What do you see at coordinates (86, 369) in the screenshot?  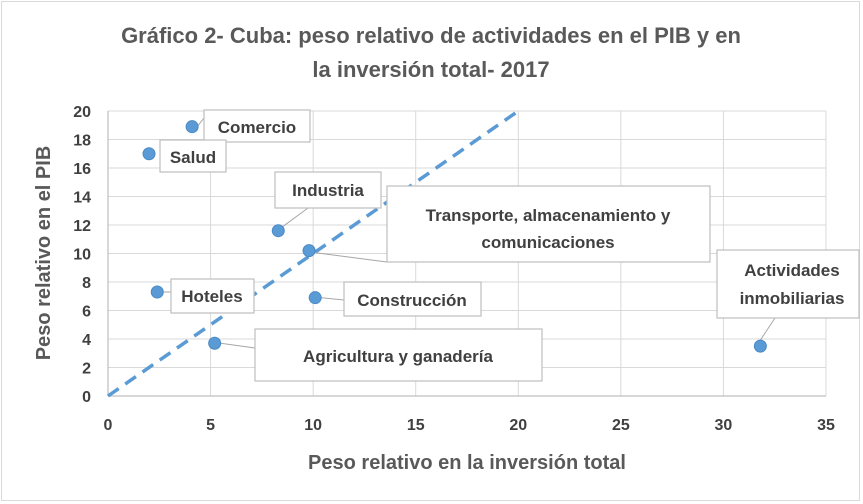 I see `y-tick-label: 2` at bounding box center [86, 369].